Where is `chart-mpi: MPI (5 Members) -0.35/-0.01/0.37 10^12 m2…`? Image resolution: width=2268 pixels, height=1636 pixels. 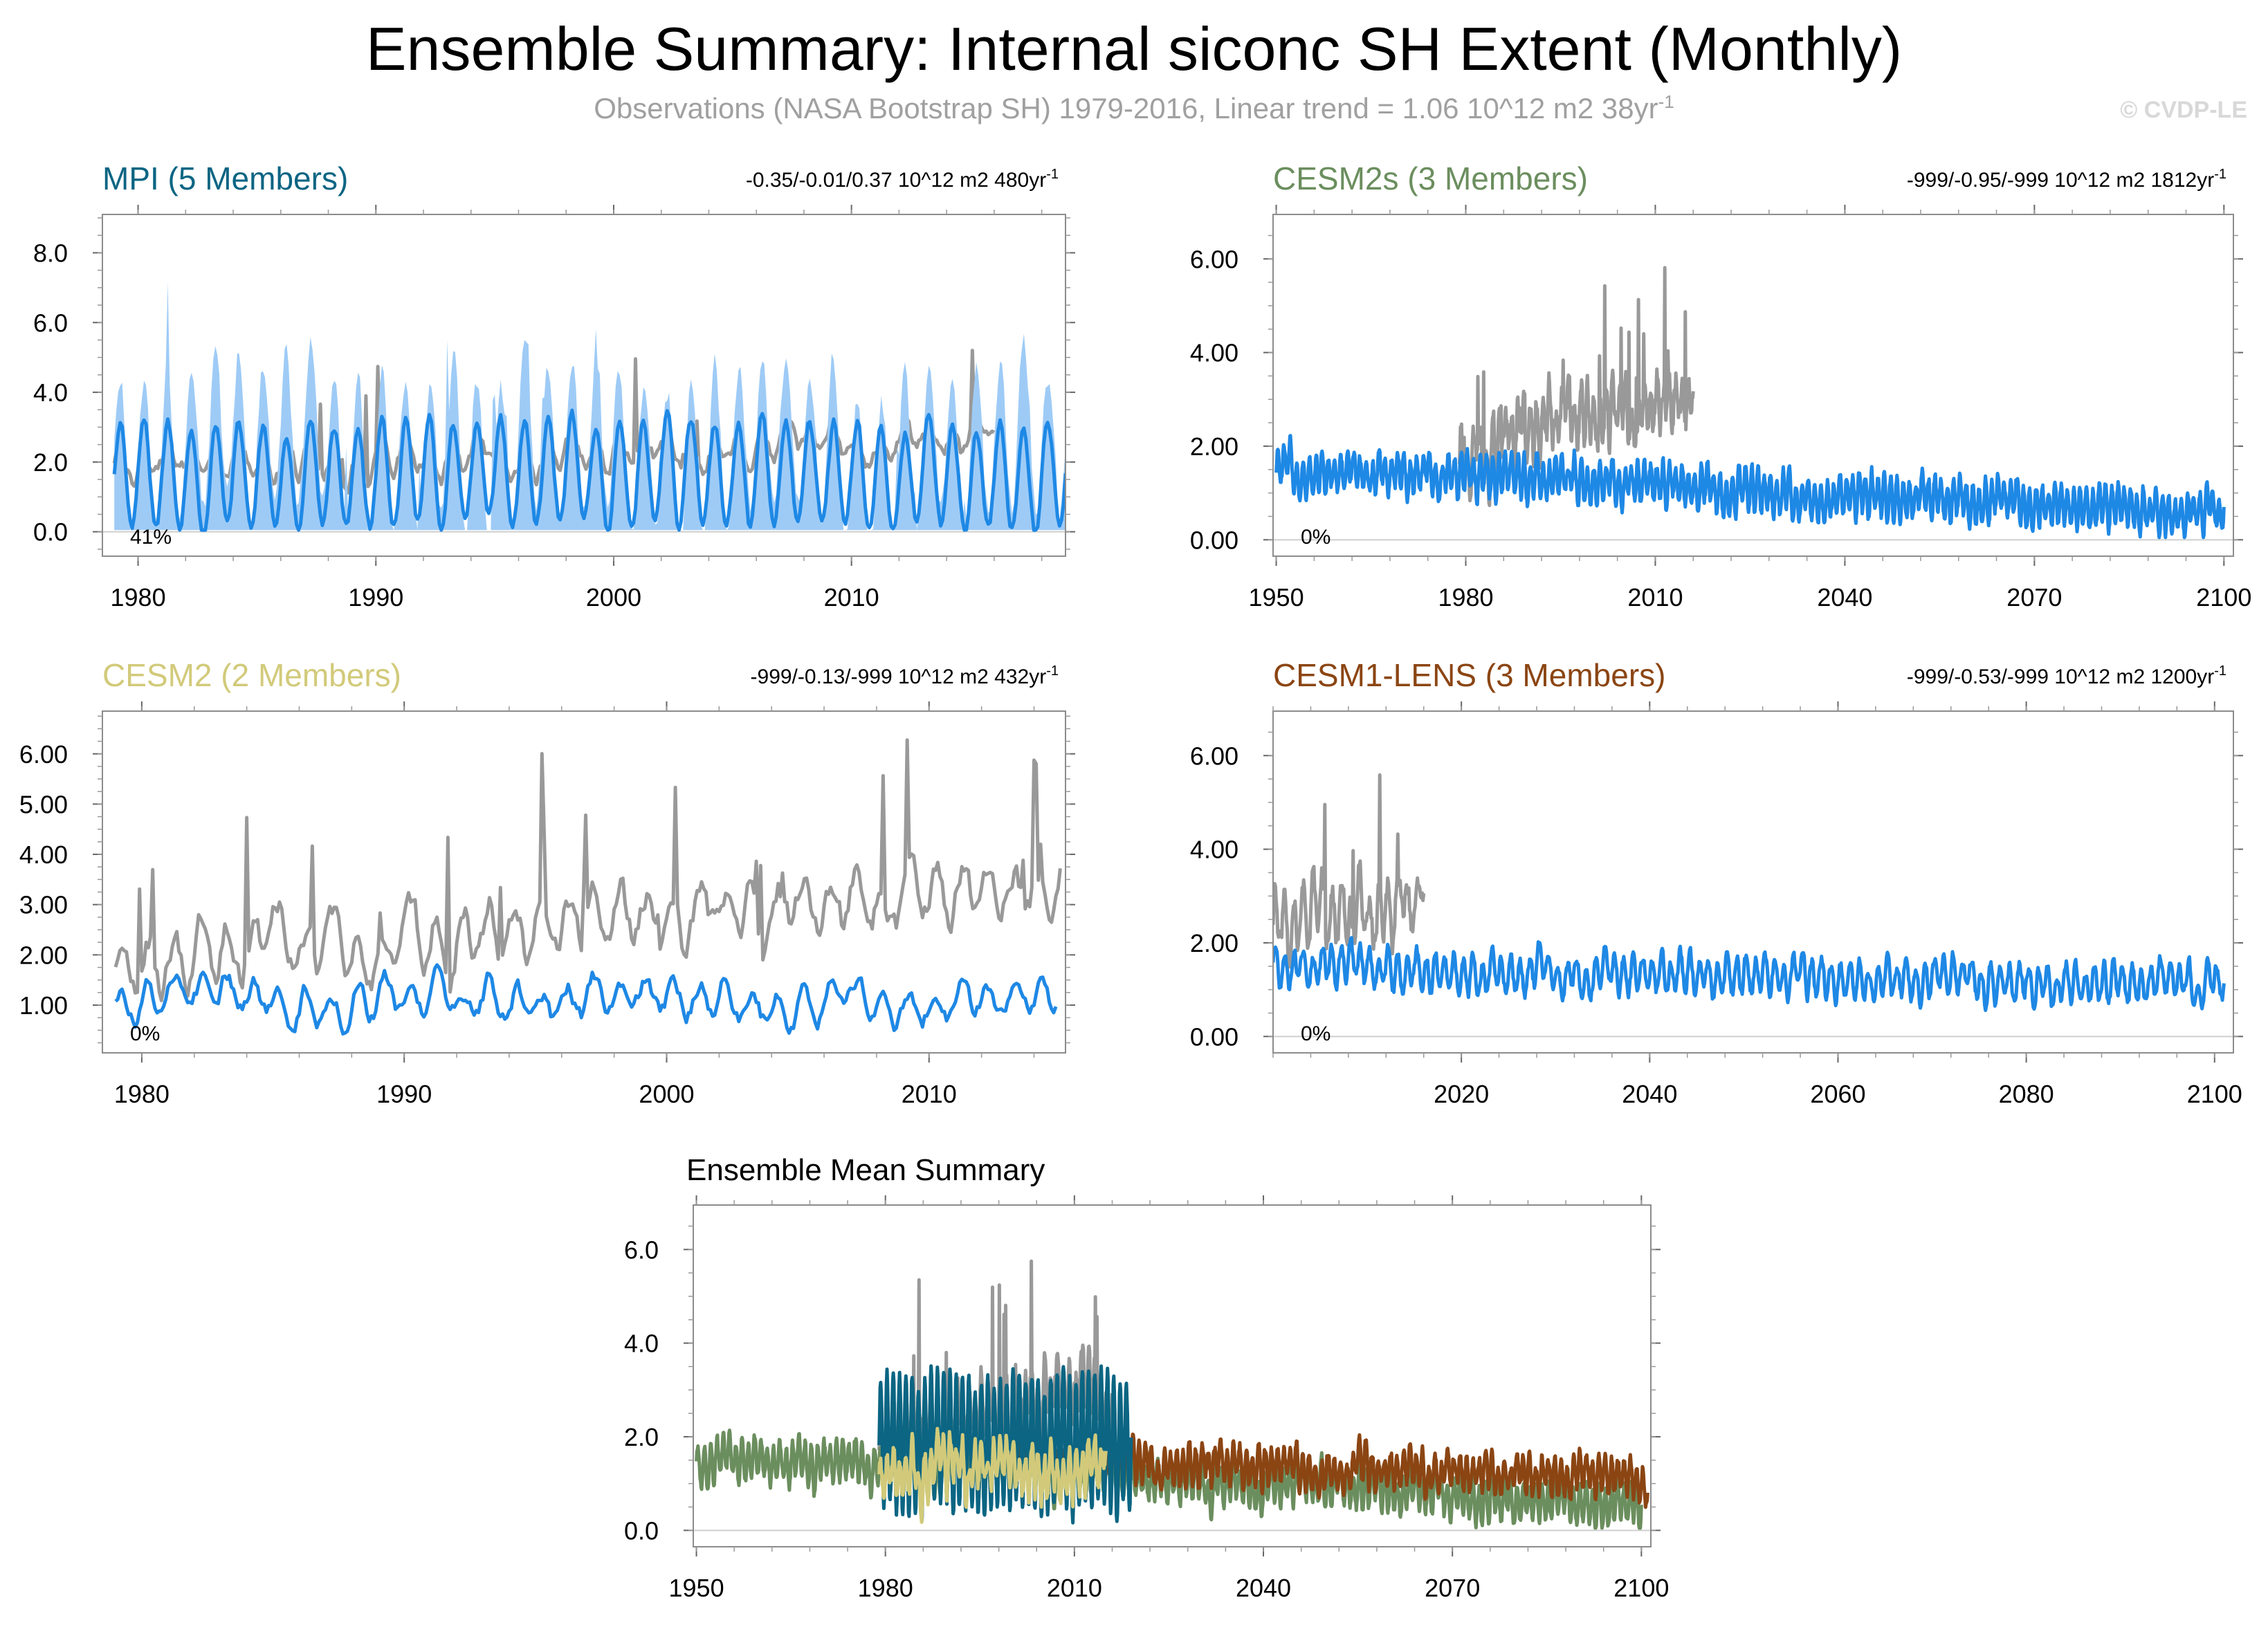 chart-mpi: MPI (5 Members) -0.35/-0.01/0.37 10^12 m2… is located at coordinates (554, 386).